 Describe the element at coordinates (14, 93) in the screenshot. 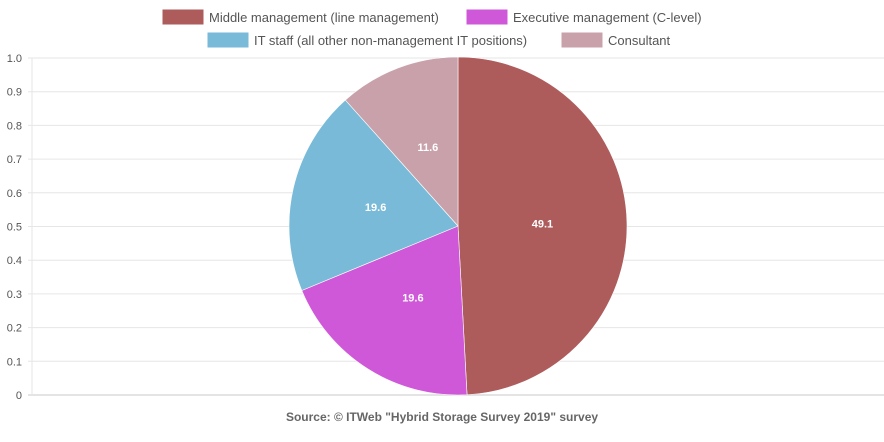

I see `y-tick-label: 0.9` at that location.